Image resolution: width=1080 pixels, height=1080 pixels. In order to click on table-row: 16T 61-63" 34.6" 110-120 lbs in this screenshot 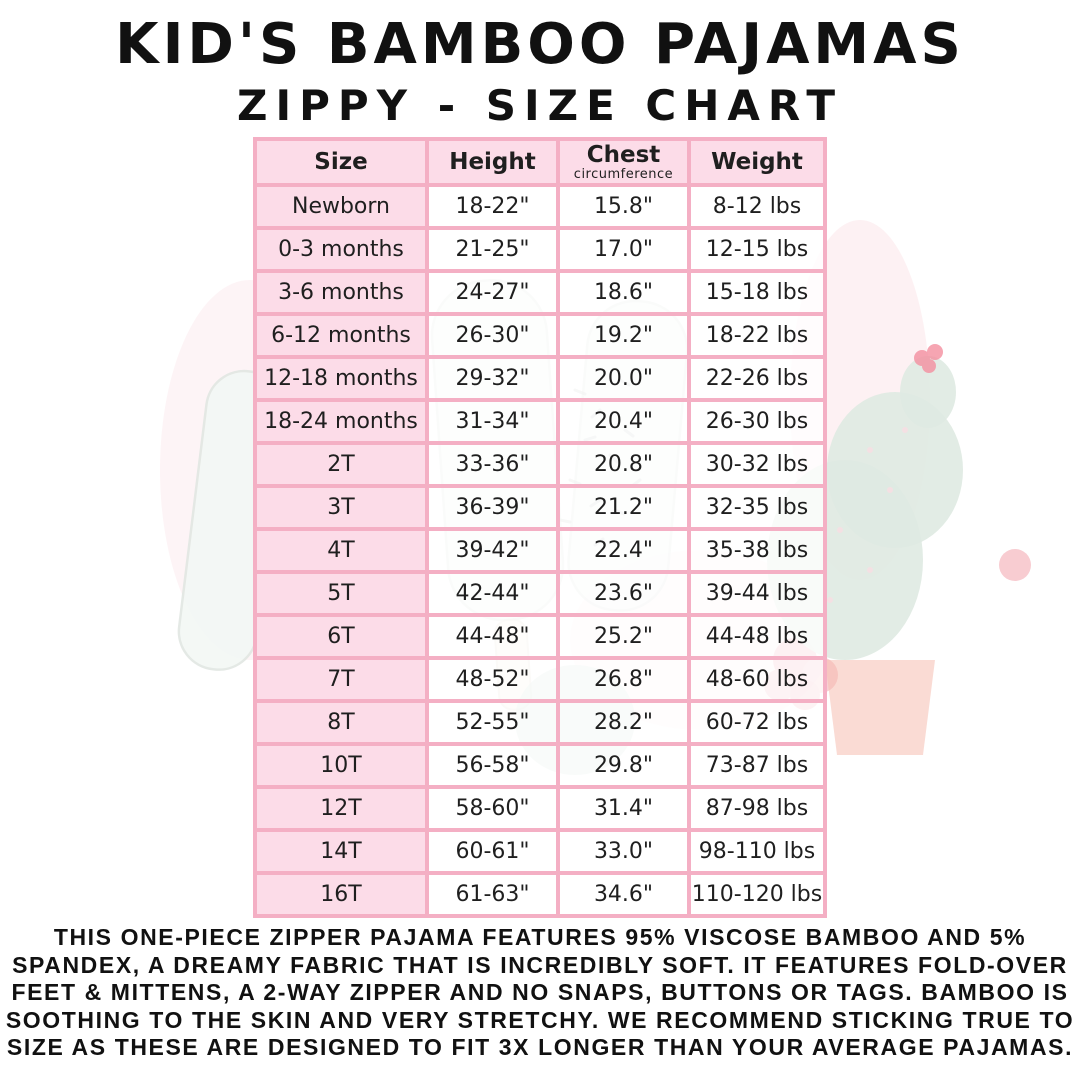, I will do `click(540, 894)`.